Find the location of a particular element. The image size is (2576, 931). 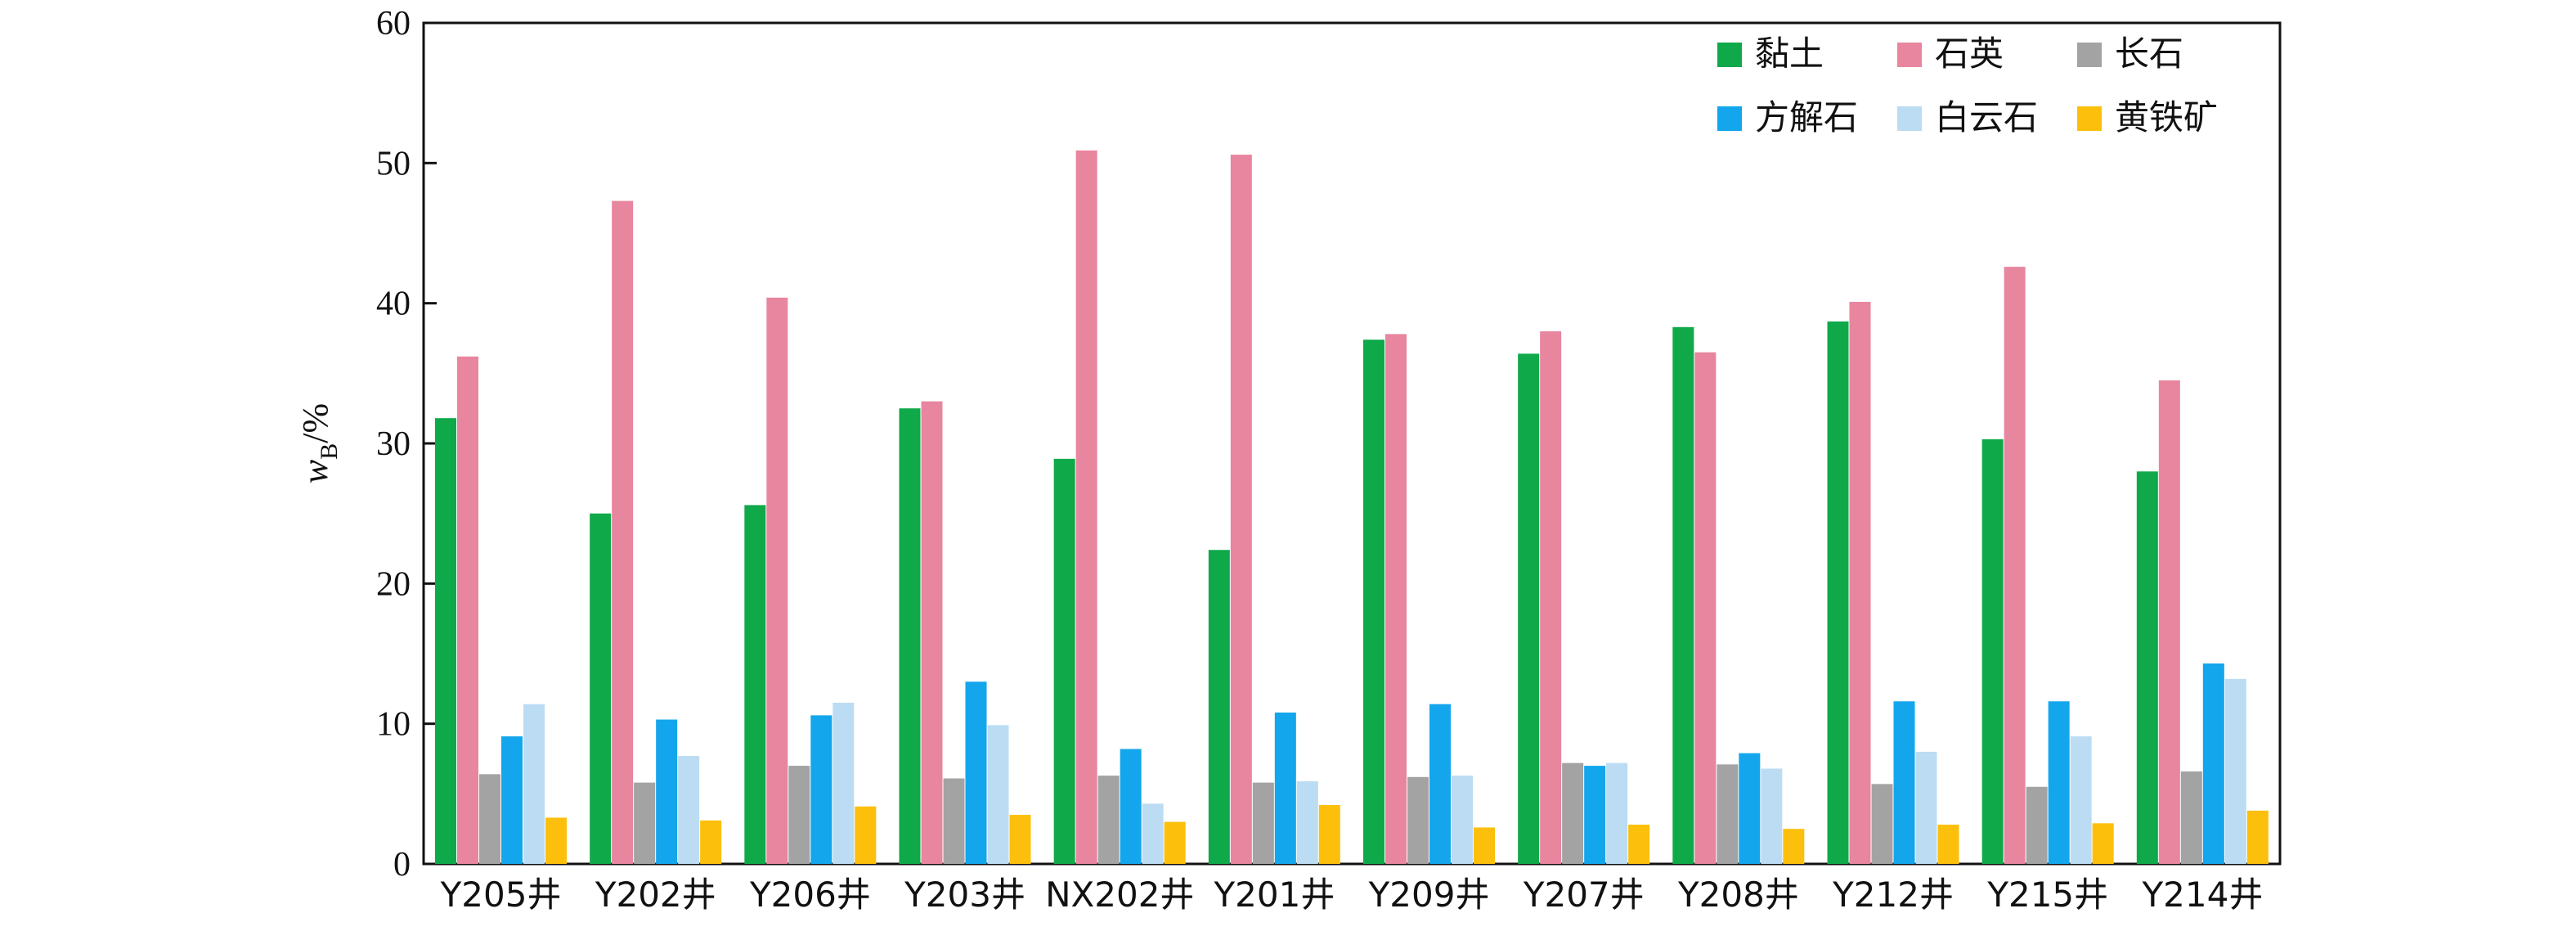

bar-石英-Y205井 is located at coordinates (467, 611).